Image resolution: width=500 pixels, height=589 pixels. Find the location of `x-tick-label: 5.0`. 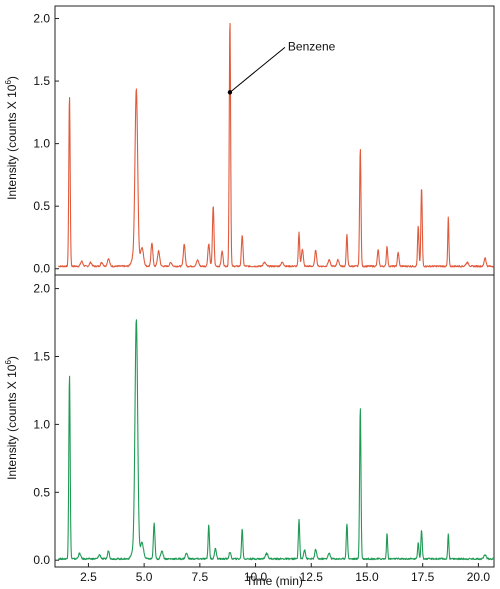

x-tick-label: 5.0 is located at coordinates (144, 577).